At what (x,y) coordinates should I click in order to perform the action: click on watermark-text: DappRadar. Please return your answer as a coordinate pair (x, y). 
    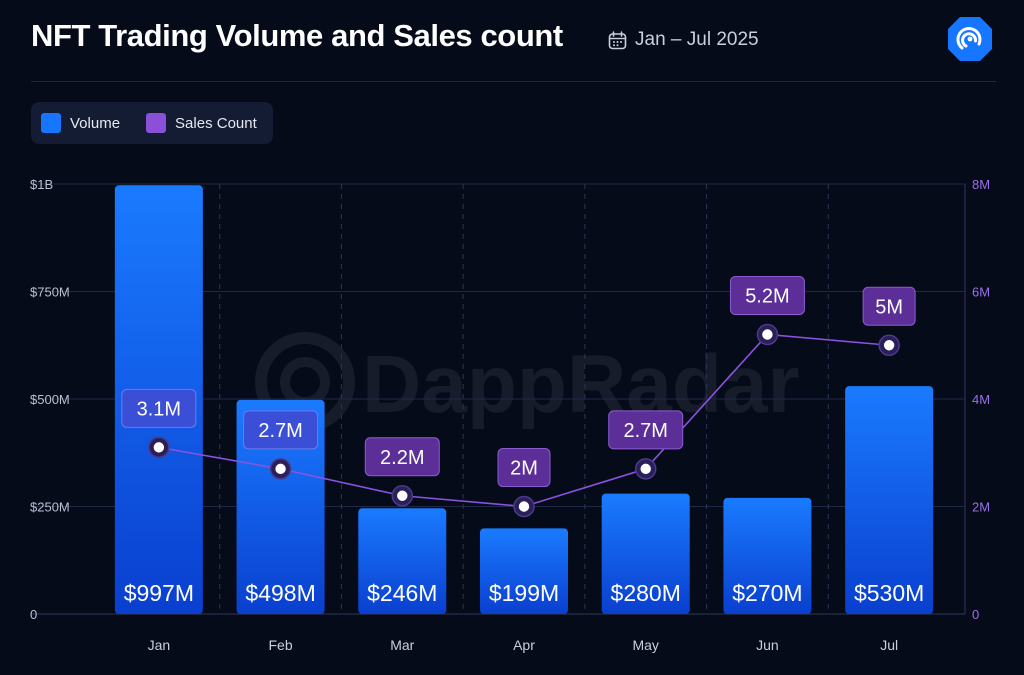
    Looking at the image, I should click on (580, 384).